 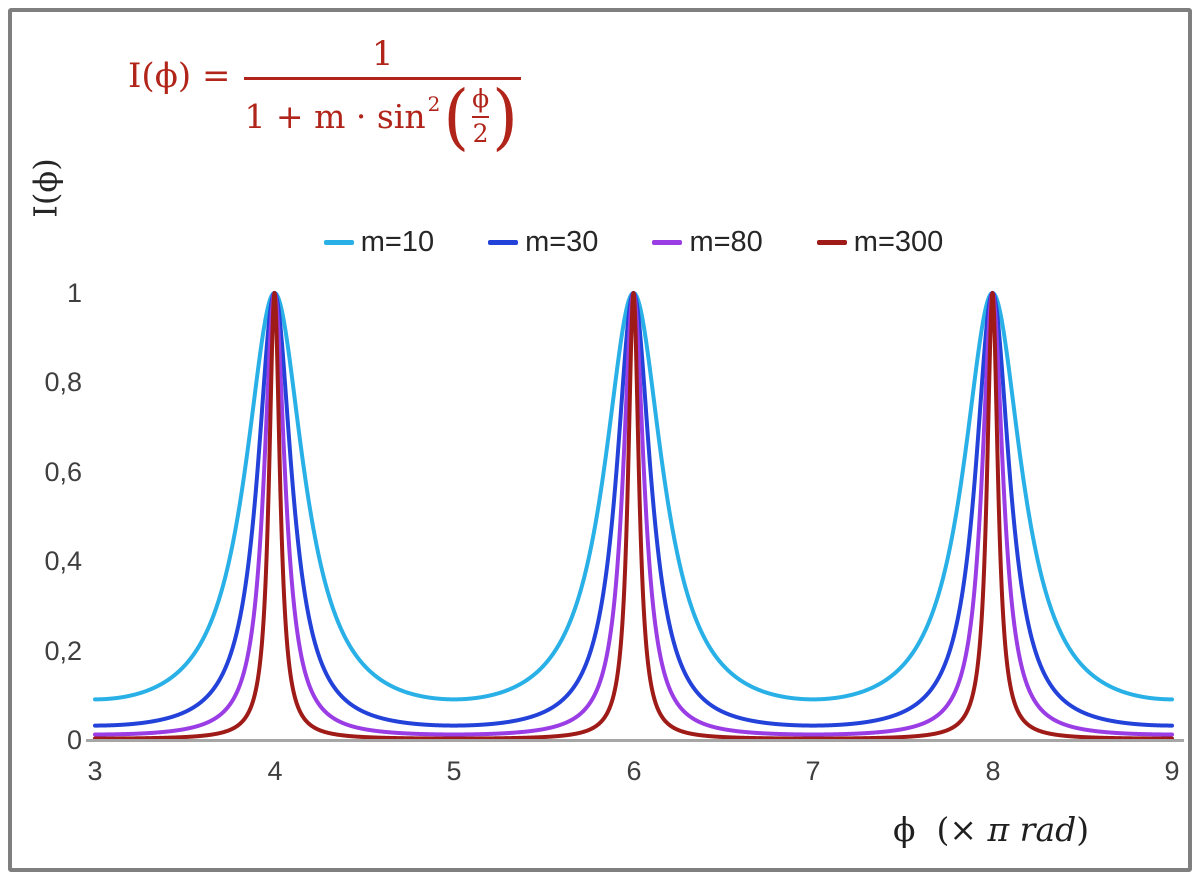 I want to click on x-tick-label-4: 4, so click(x=275, y=771).